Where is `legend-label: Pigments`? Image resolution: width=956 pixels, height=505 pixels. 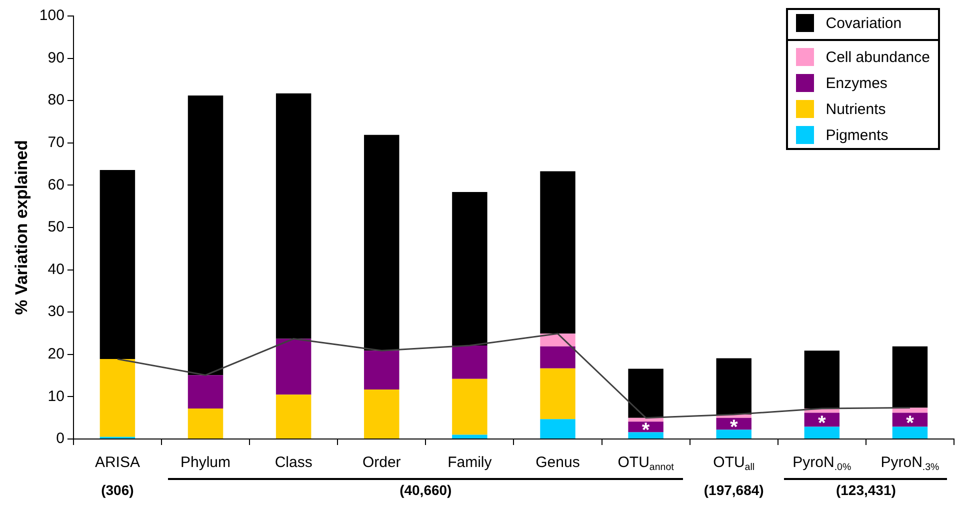
legend-label: Pigments is located at coordinates (857, 135).